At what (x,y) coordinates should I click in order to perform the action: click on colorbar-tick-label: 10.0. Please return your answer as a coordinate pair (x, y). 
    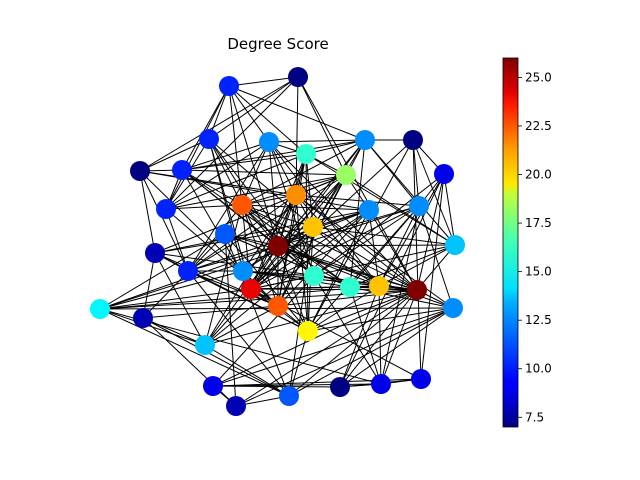
    Looking at the image, I should click on (538, 369).